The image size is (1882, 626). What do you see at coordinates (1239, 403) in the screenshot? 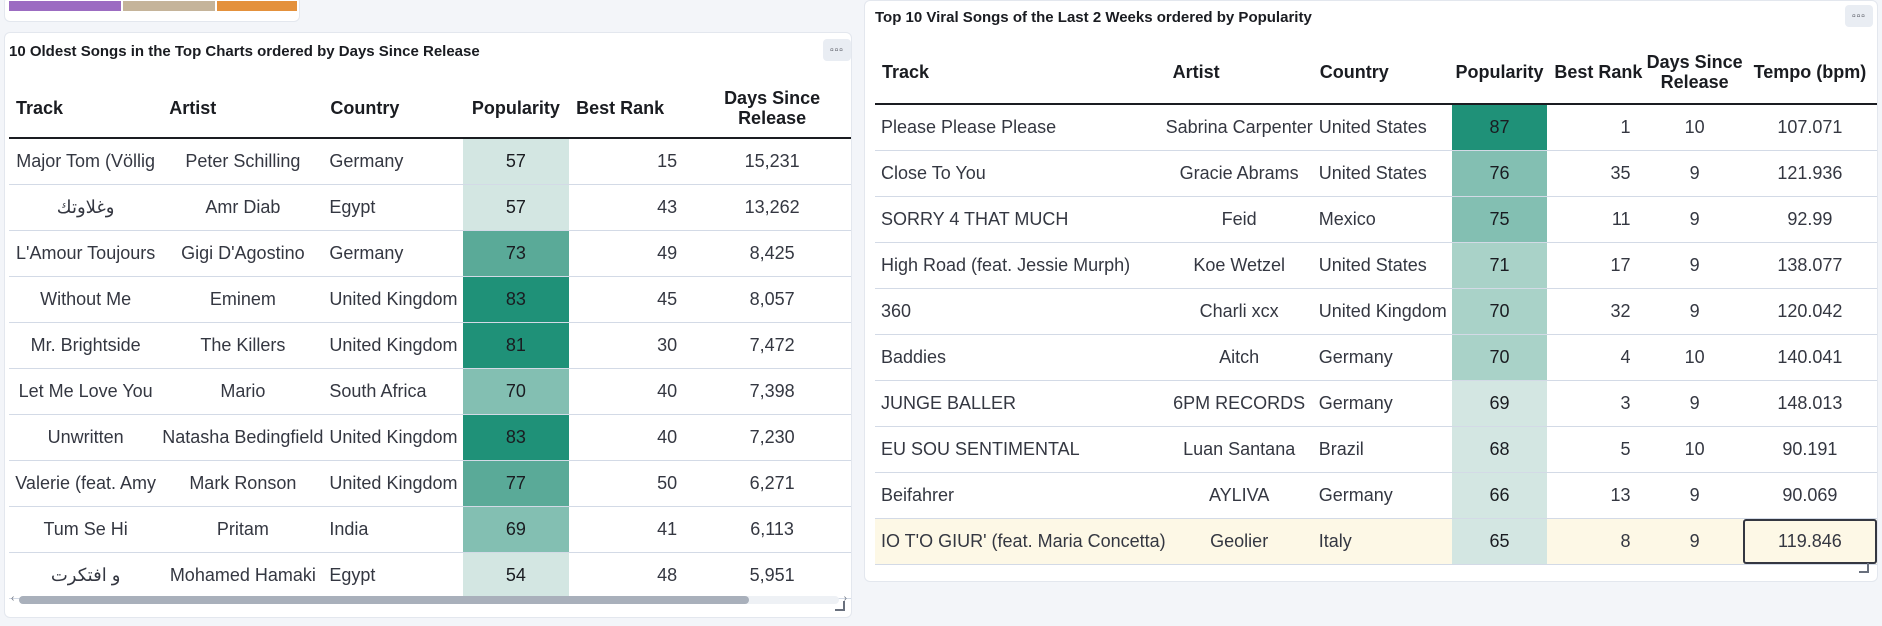
I see `cell-artist: 6PM RECORDS` at bounding box center [1239, 403].